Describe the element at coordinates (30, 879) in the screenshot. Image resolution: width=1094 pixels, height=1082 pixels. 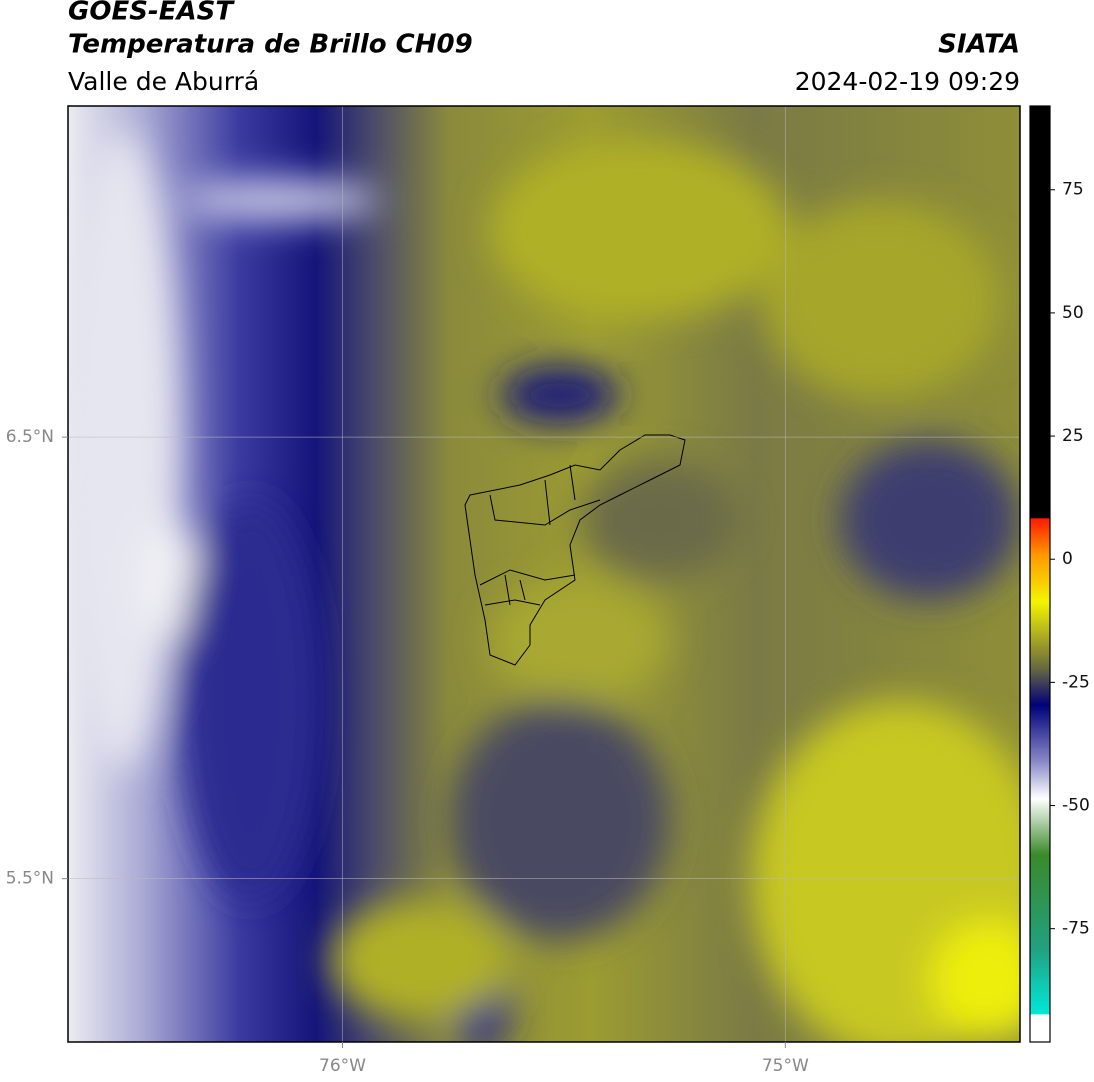
I see `y-tick-label: 5.5°N` at that location.